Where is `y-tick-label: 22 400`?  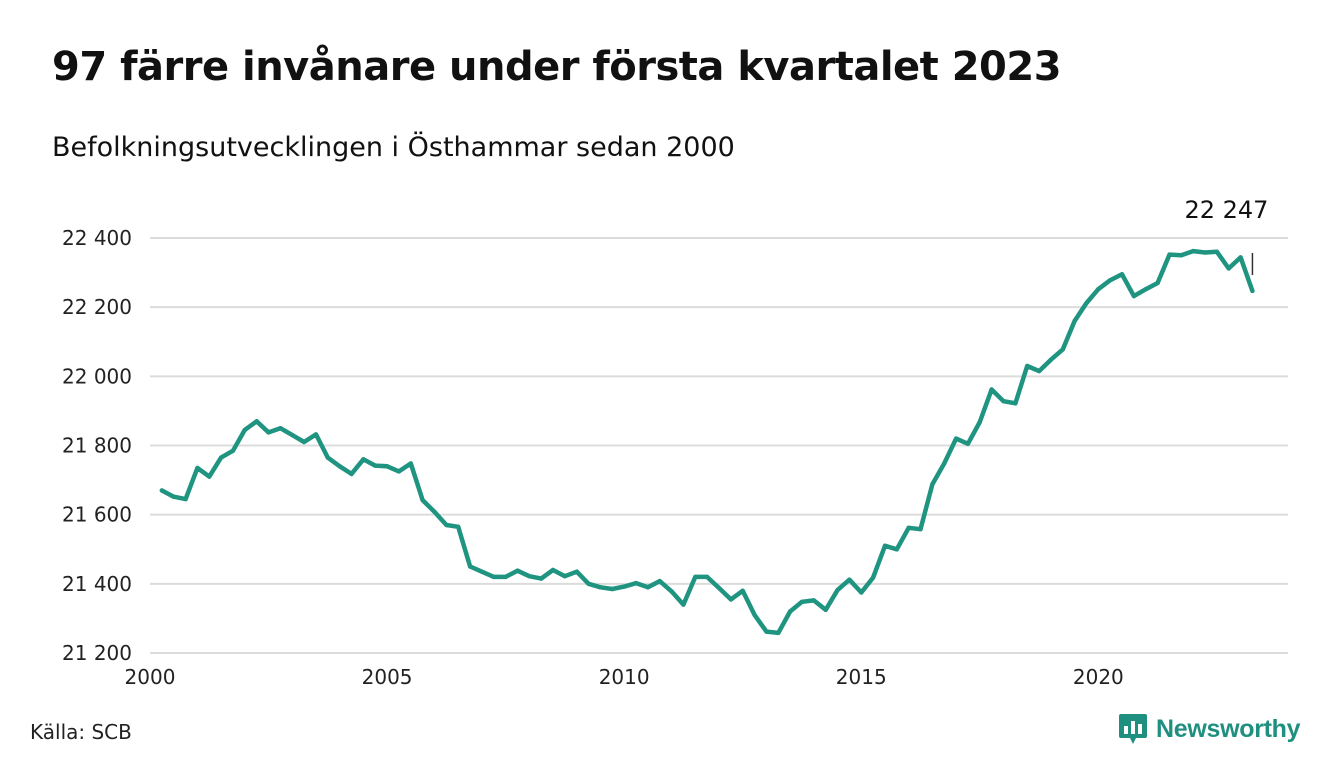
y-tick-label: 22 400 is located at coordinates (97, 238).